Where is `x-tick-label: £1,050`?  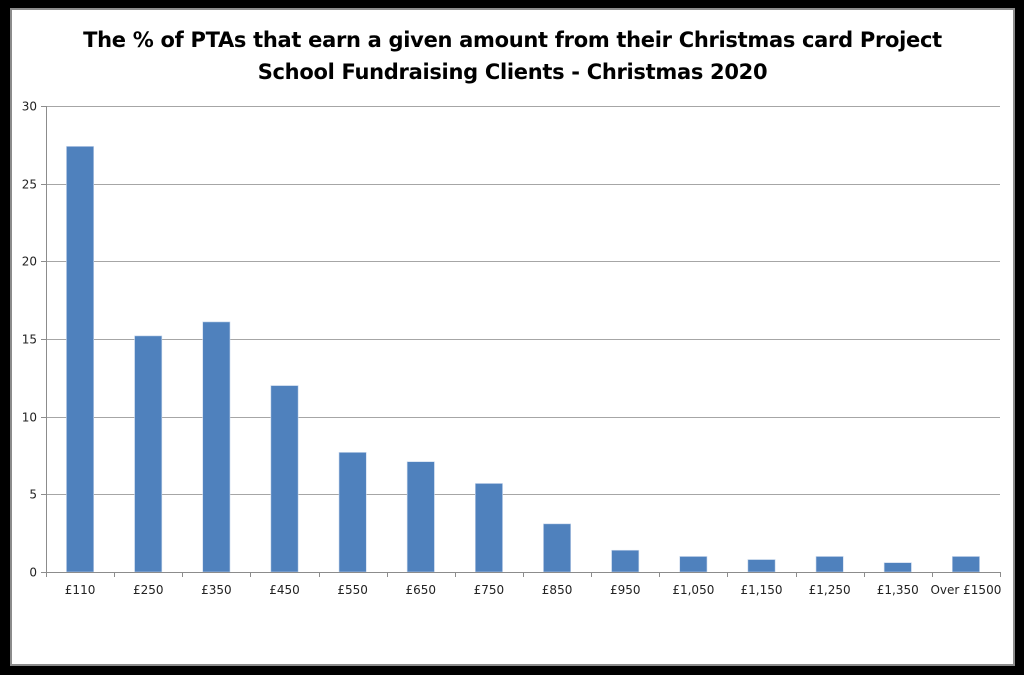 x-tick-label: £1,050 is located at coordinates (693, 590).